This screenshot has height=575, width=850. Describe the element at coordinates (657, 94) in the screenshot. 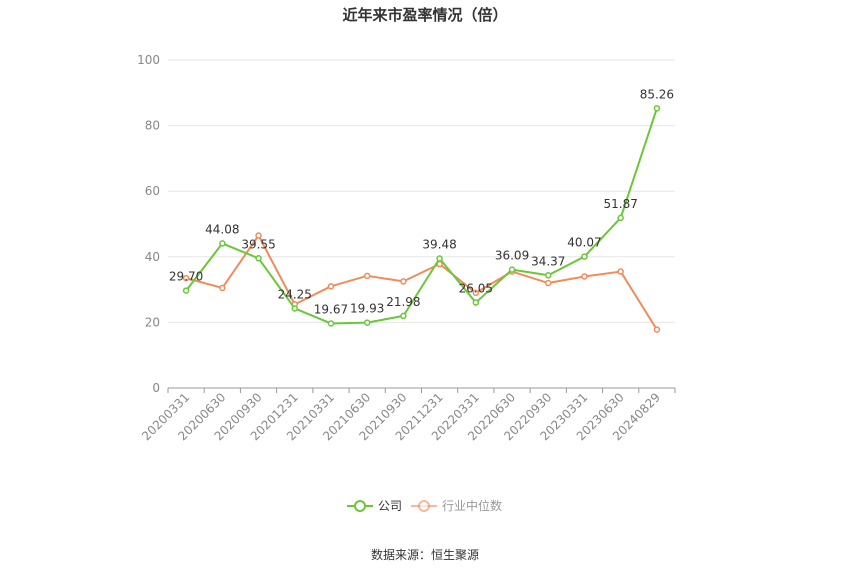

I see `company-data-label: 85.26` at that location.